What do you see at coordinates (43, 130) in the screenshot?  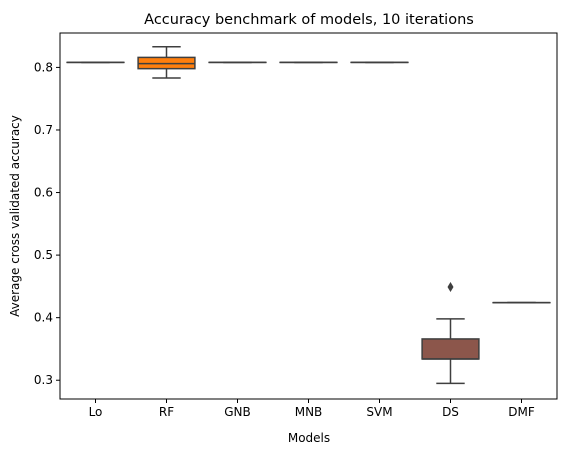 I see `y-tick-label: 0.7` at bounding box center [43, 130].